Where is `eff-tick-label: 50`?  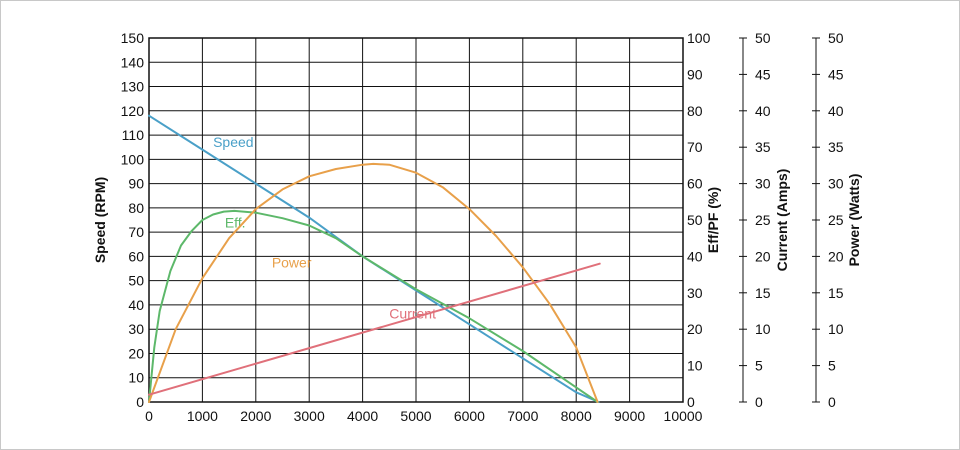 eff-tick-label: 50 is located at coordinates (695, 220).